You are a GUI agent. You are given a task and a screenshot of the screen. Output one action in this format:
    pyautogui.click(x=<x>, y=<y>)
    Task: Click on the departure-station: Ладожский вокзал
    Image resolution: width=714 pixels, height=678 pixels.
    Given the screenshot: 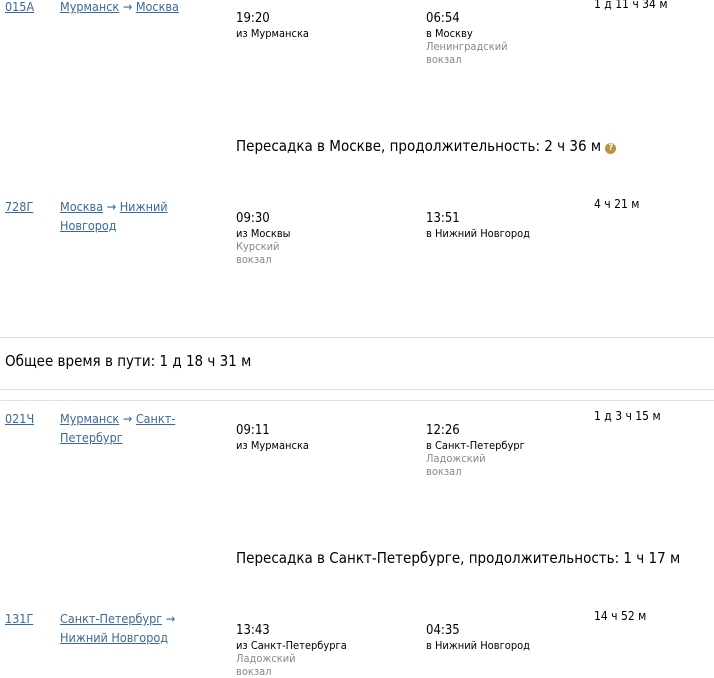 What is the action you would take?
    pyautogui.click(x=266, y=665)
    